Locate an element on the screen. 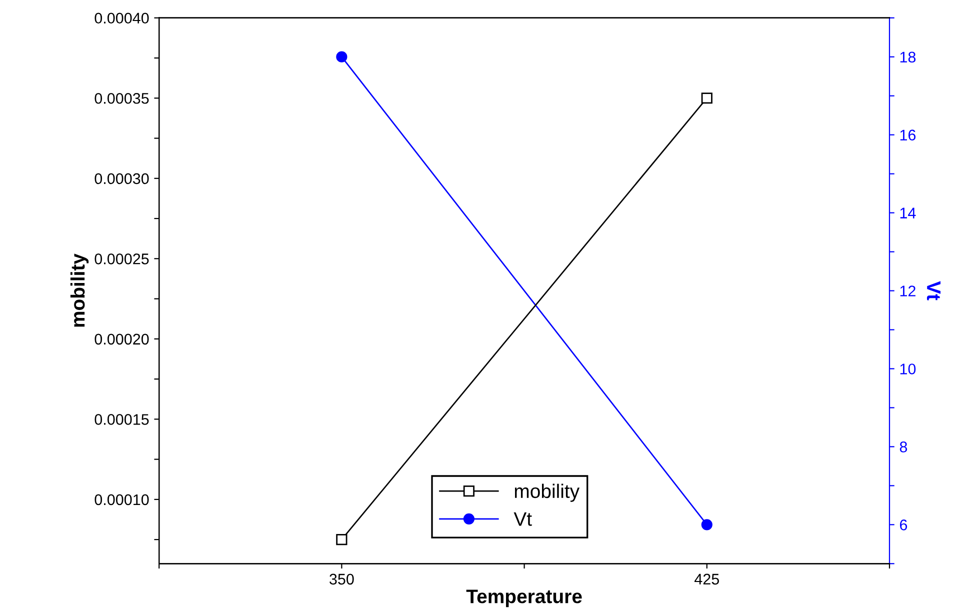  x-axis-title: Temperature is located at coordinates (524, 599).